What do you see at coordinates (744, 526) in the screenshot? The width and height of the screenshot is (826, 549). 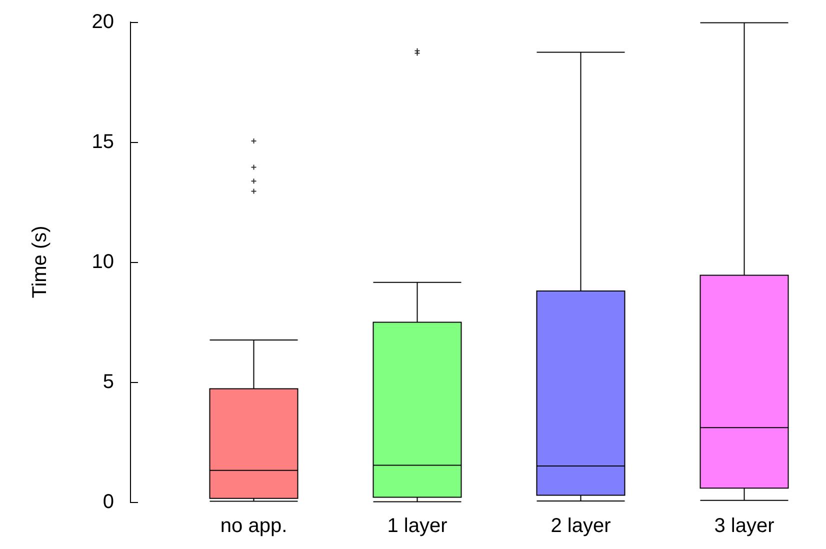 I see `x-tick-label: 3 layer` at bounding box center [744, 526].